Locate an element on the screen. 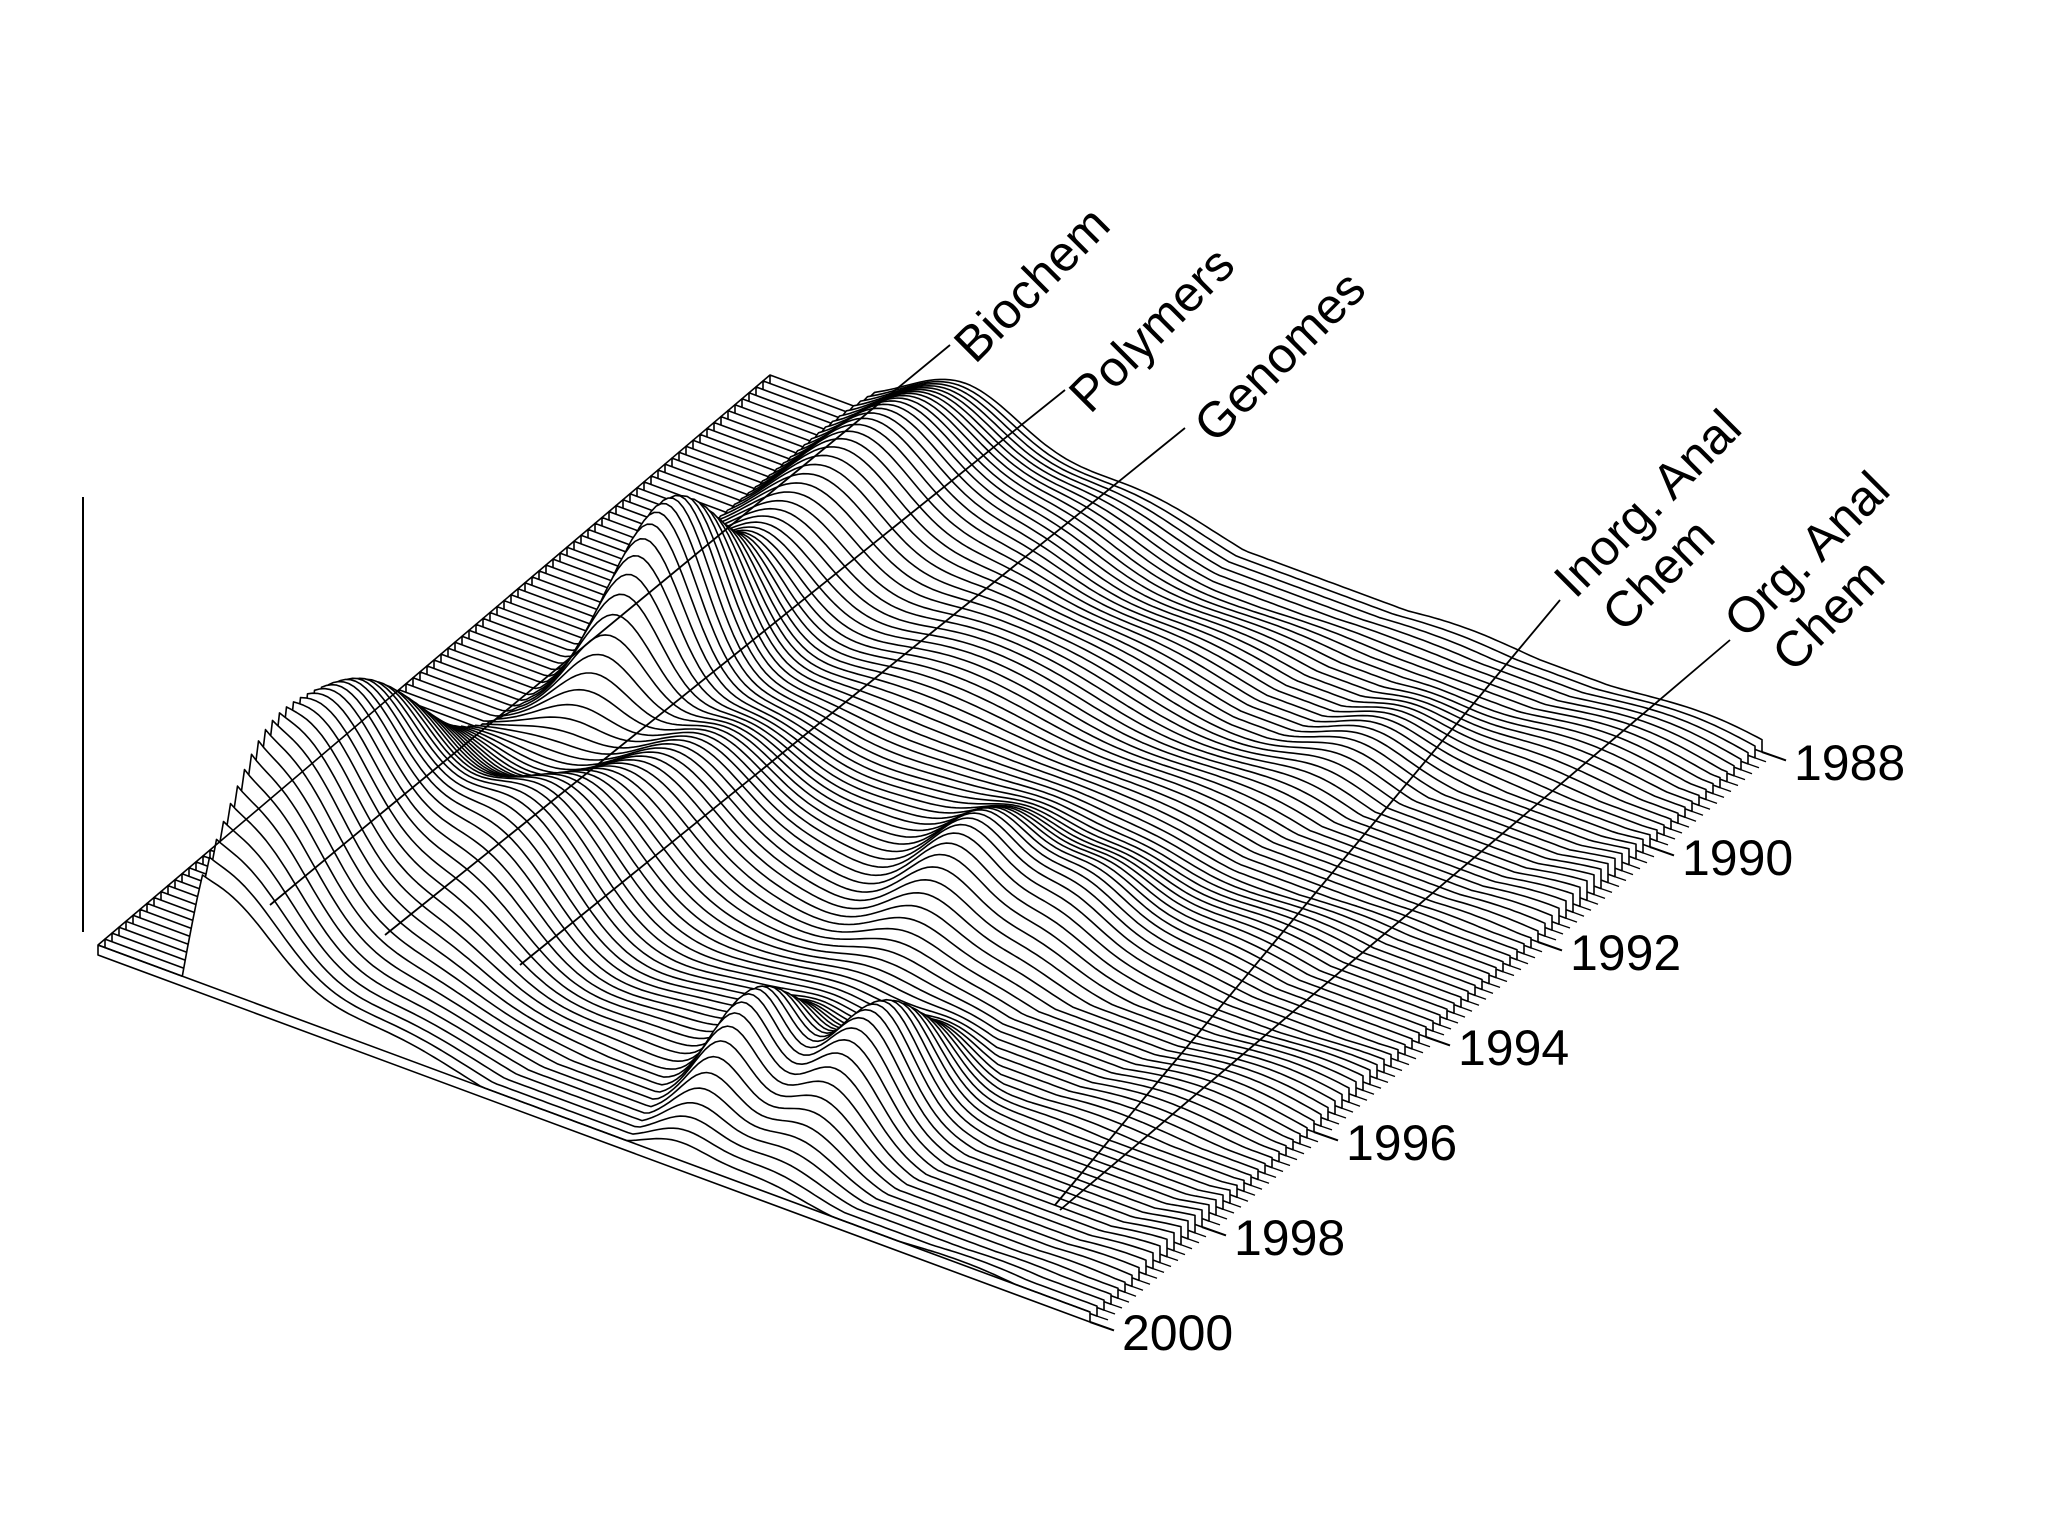 The height and width of the screenshot is (1536, 2048). base-left-edge is located at coordinates (434, 660).